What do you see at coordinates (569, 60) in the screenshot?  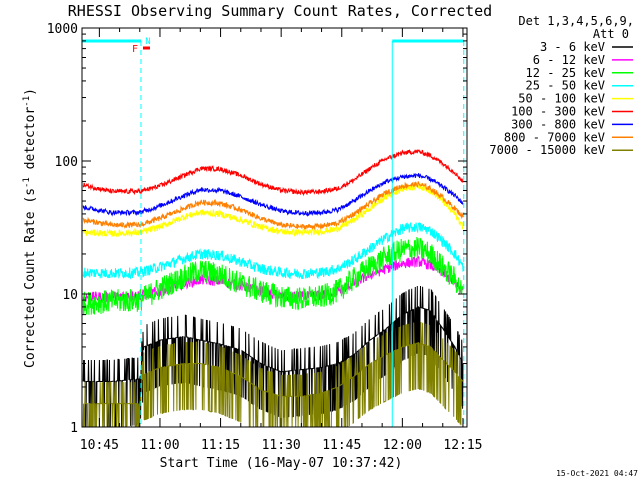 I see `legend-label-magenta: 6 - 12 keV` at bounding box center [569, 60].